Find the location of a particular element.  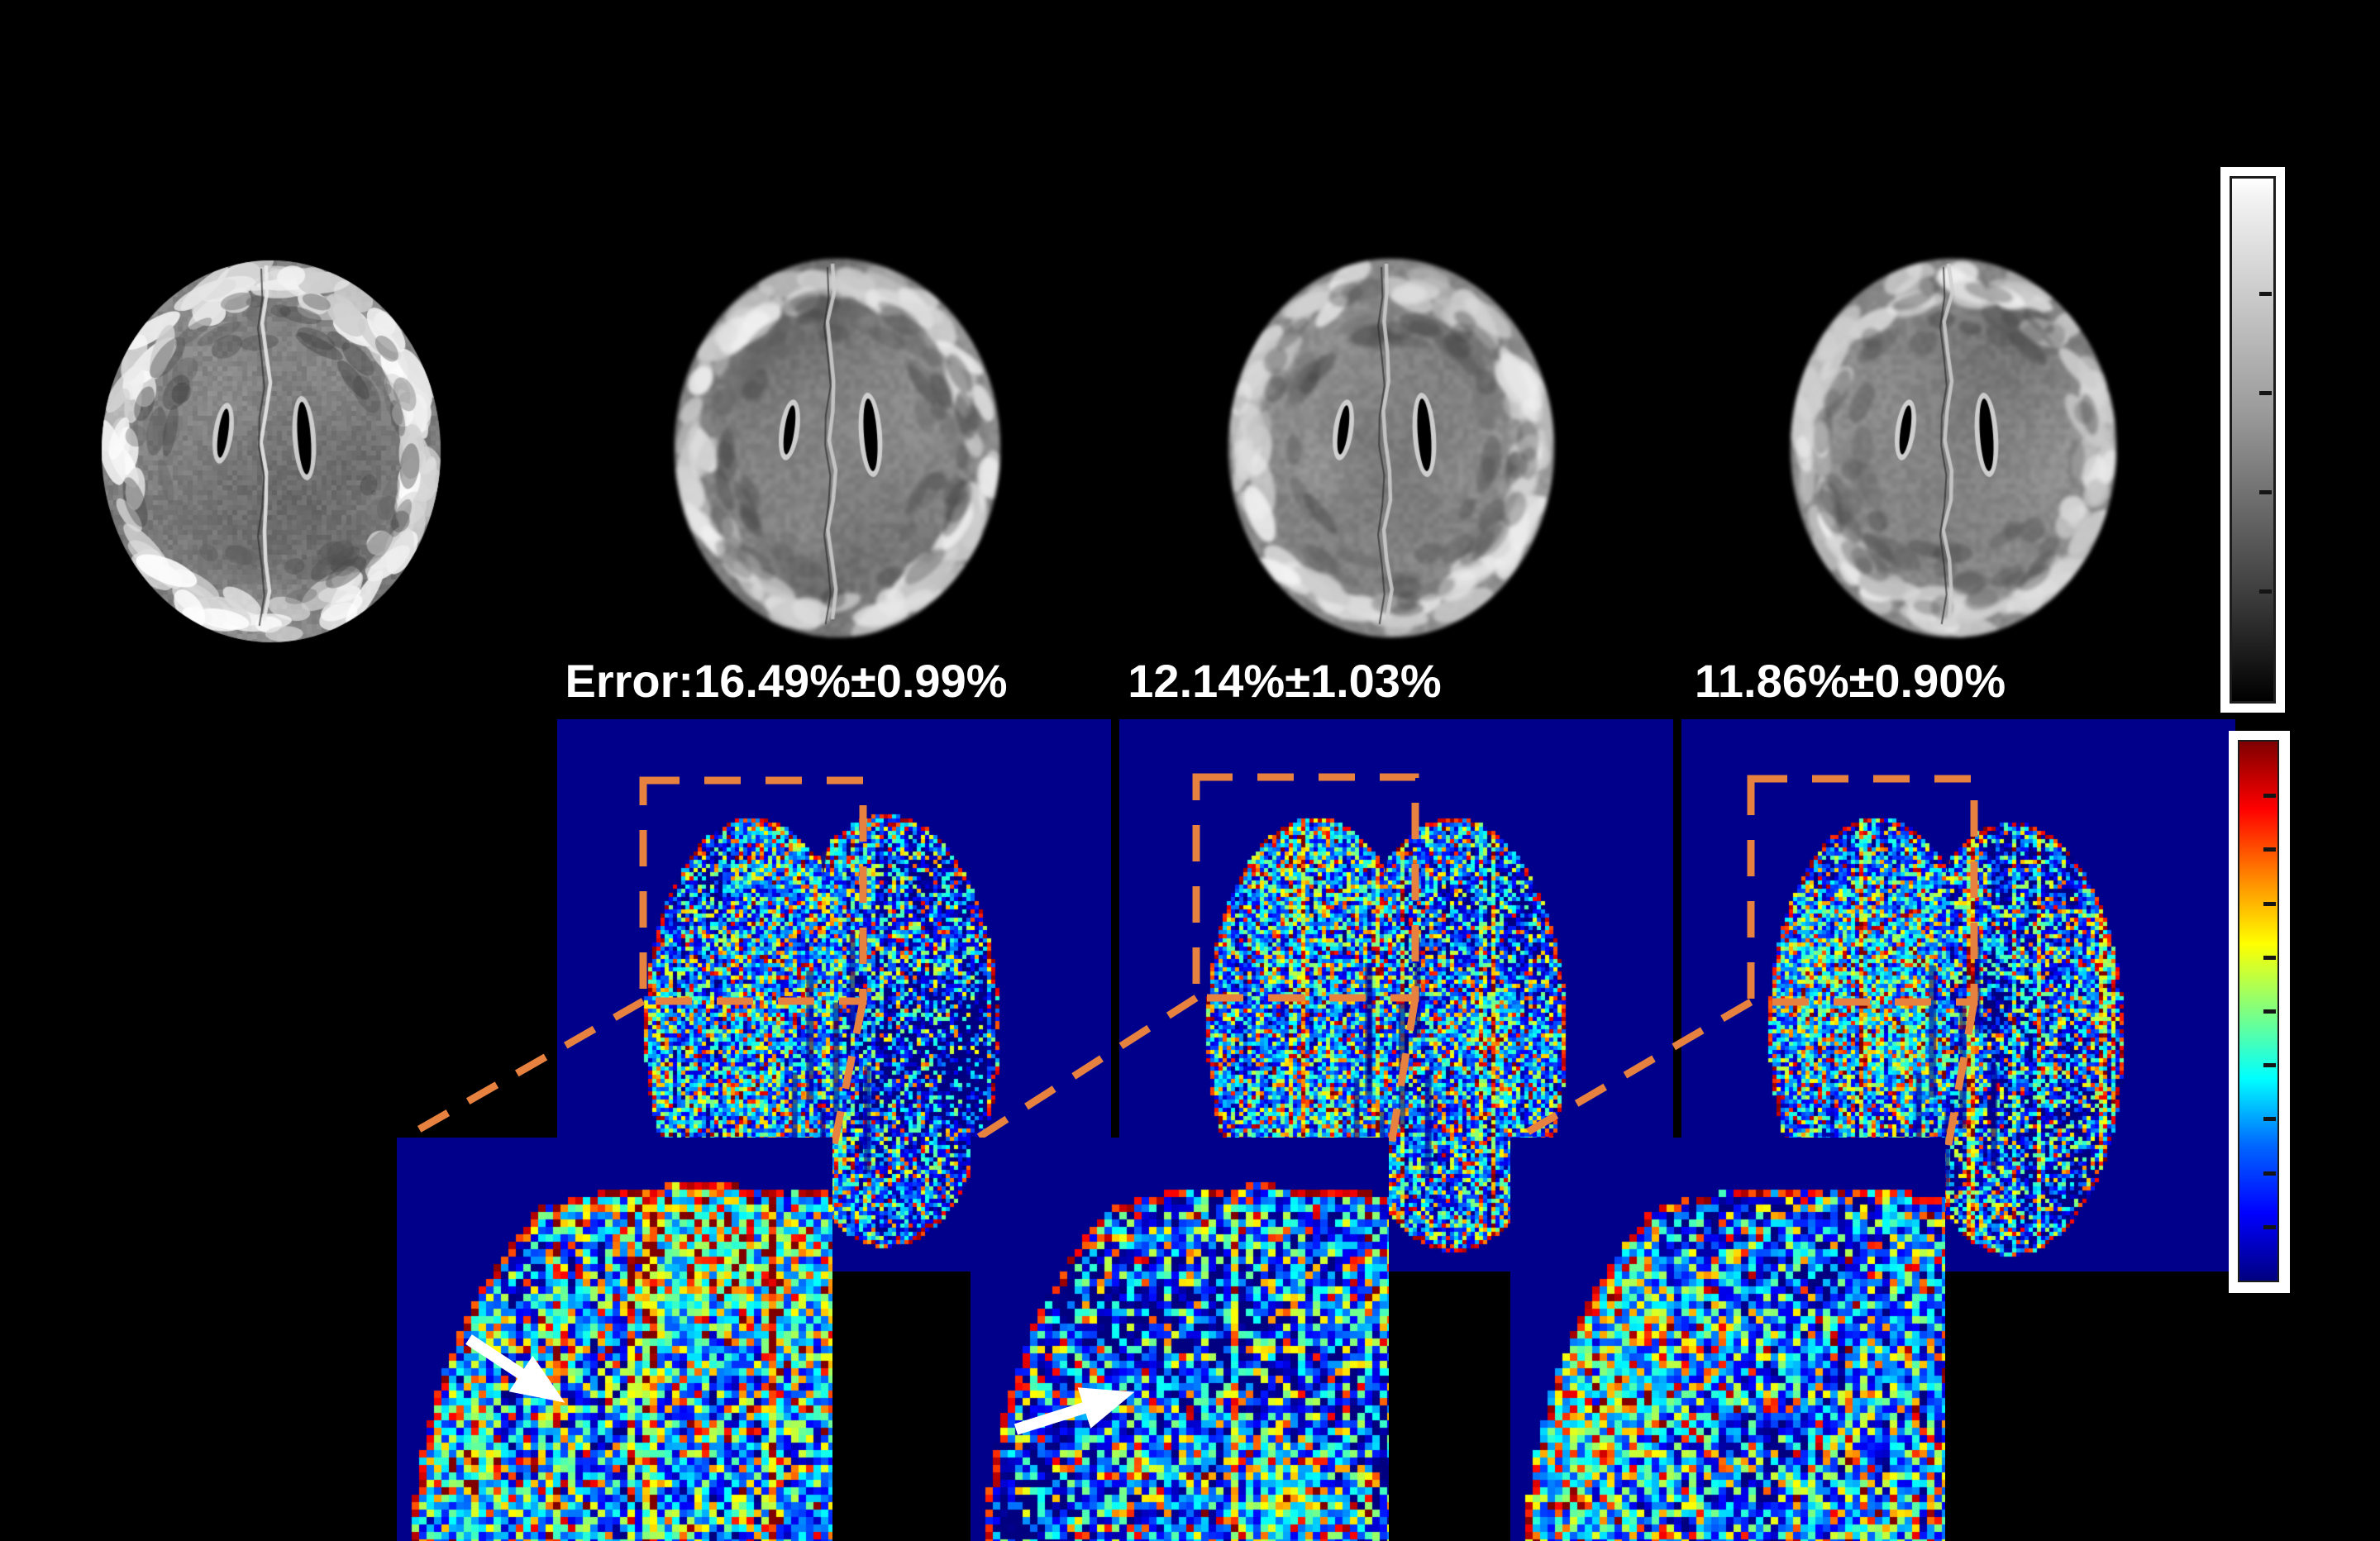

error-label-3: 11.86%±0.90% is located at coordinates (1850, 681).